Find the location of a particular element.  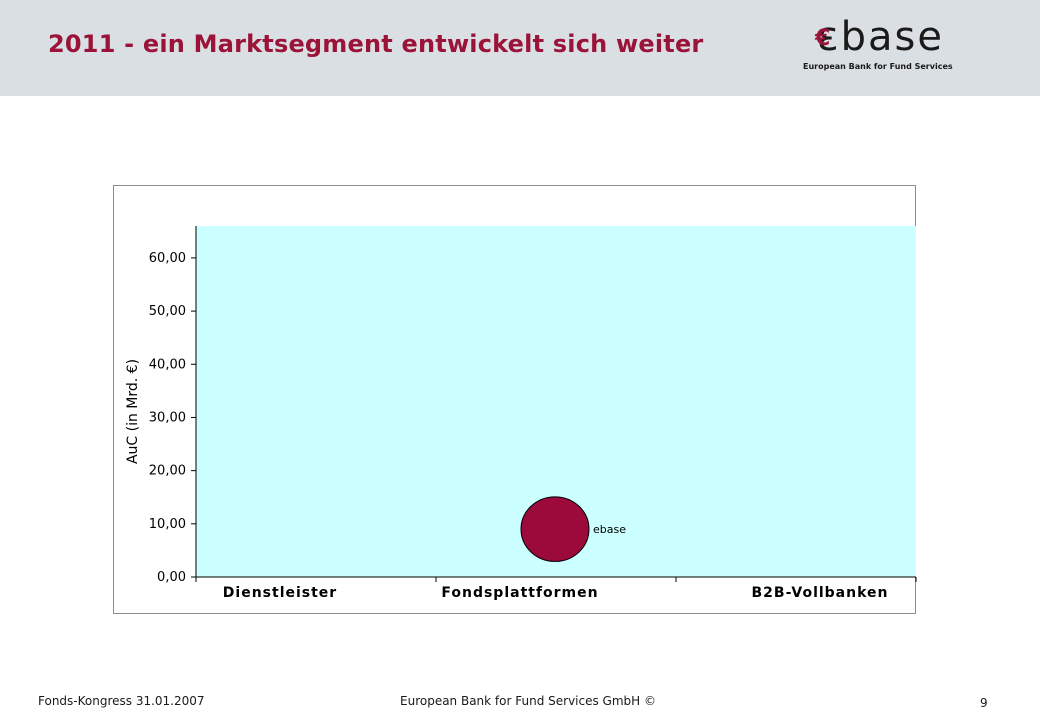

logo-euro-sign: € is located at coordinates (823, 38).